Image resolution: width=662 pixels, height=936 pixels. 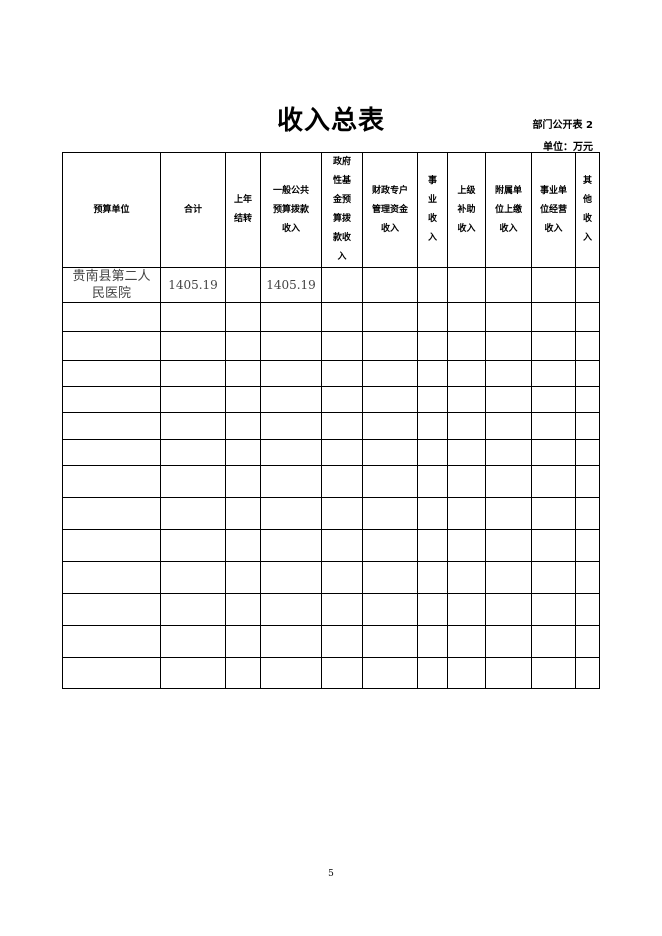 What do you see at coordinates (330, 121) in the screenshot?
I see `page-title: 收入总表` at bounding box center [330, 121].